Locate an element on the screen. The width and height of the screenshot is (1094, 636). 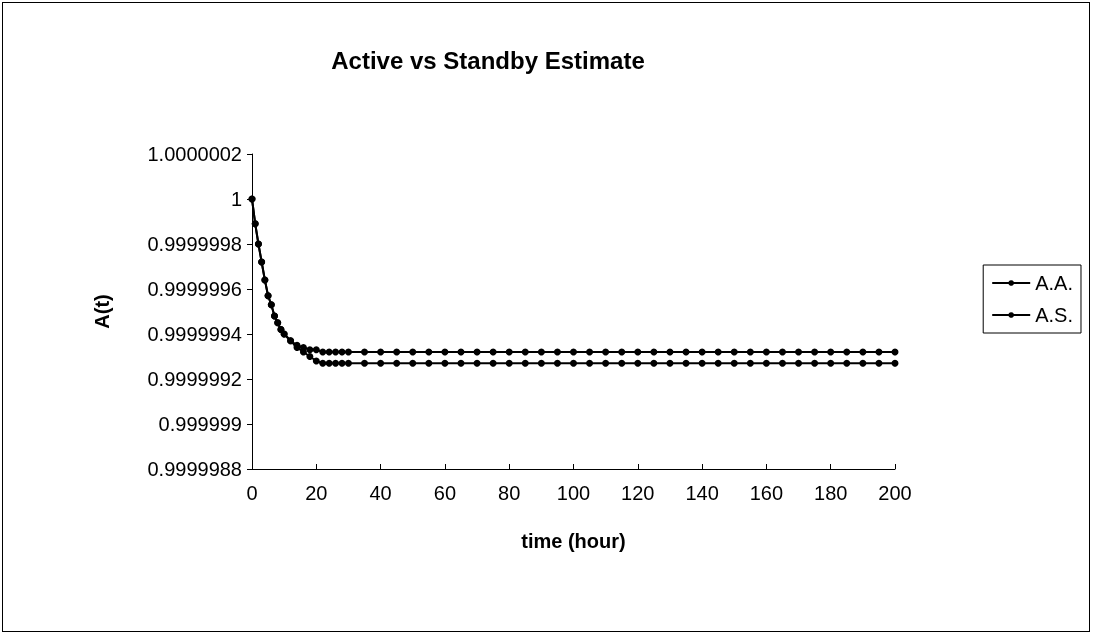
y-tick-label: 0.9999996 is located at coordinates (194, 289).